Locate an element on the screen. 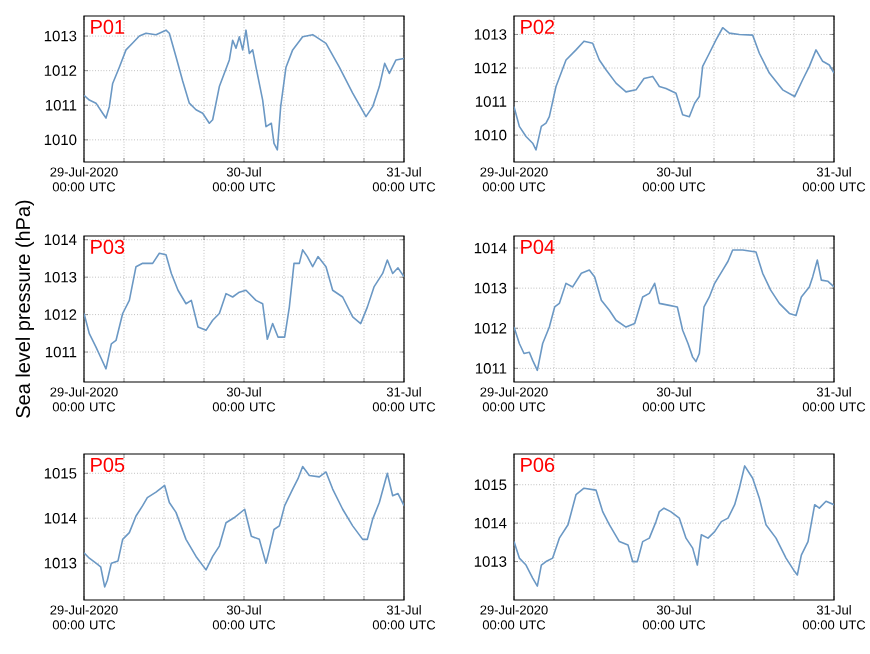 Image resolution: width=870 pixels, height=654 pixels. chart-title: P06 is located at coordinates (538, 464).